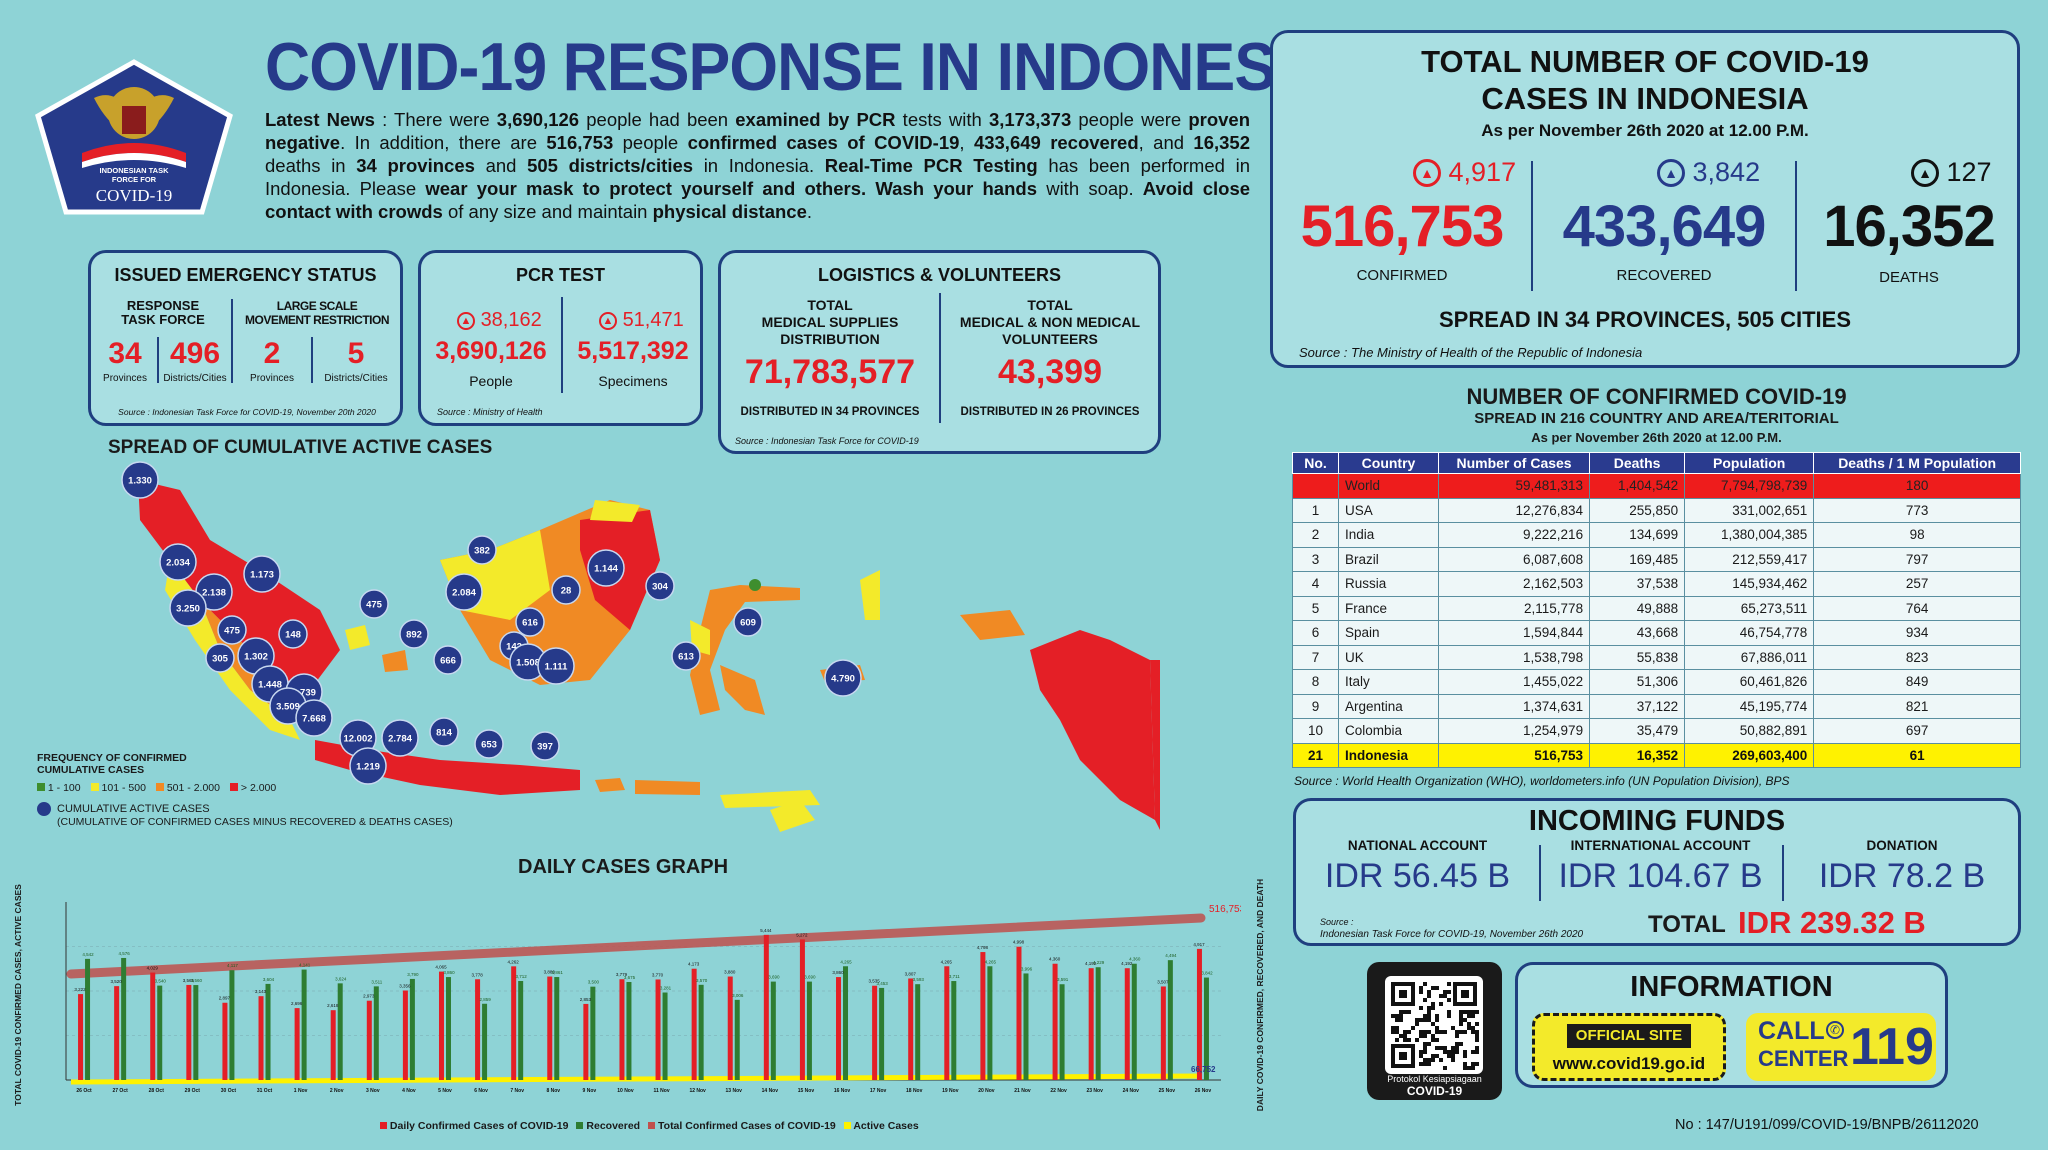  What do you see at coordinates (661, 1091) in the screenshot?
I see `date-tick-label: 11 Nov` at bounding box center [661, 1091].